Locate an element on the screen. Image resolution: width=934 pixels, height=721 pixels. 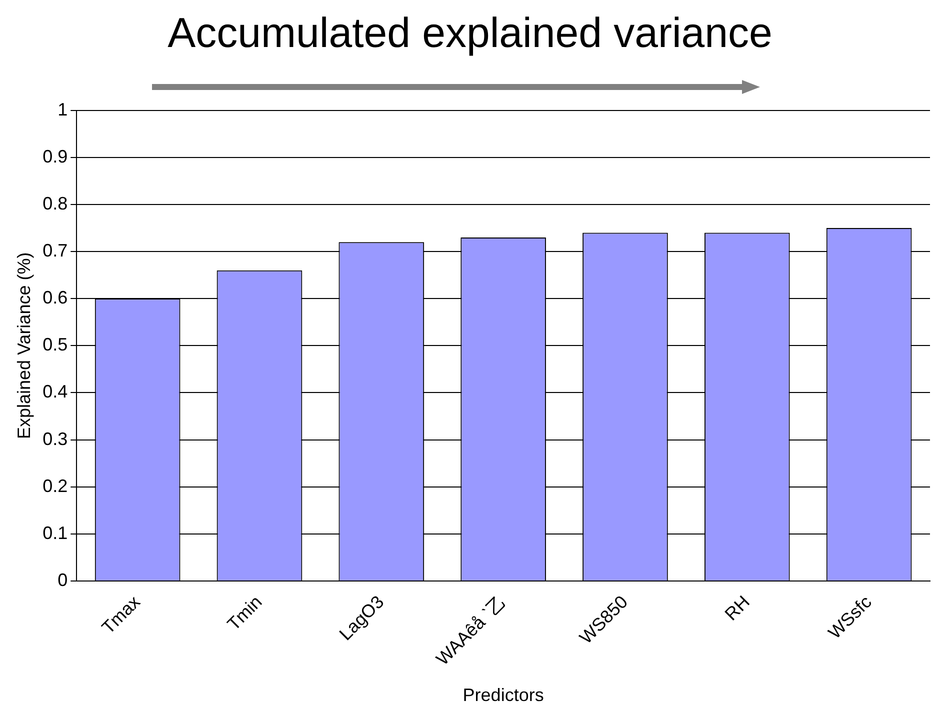
y-tick-label: 0.3 is located at coordinates (55, 438).